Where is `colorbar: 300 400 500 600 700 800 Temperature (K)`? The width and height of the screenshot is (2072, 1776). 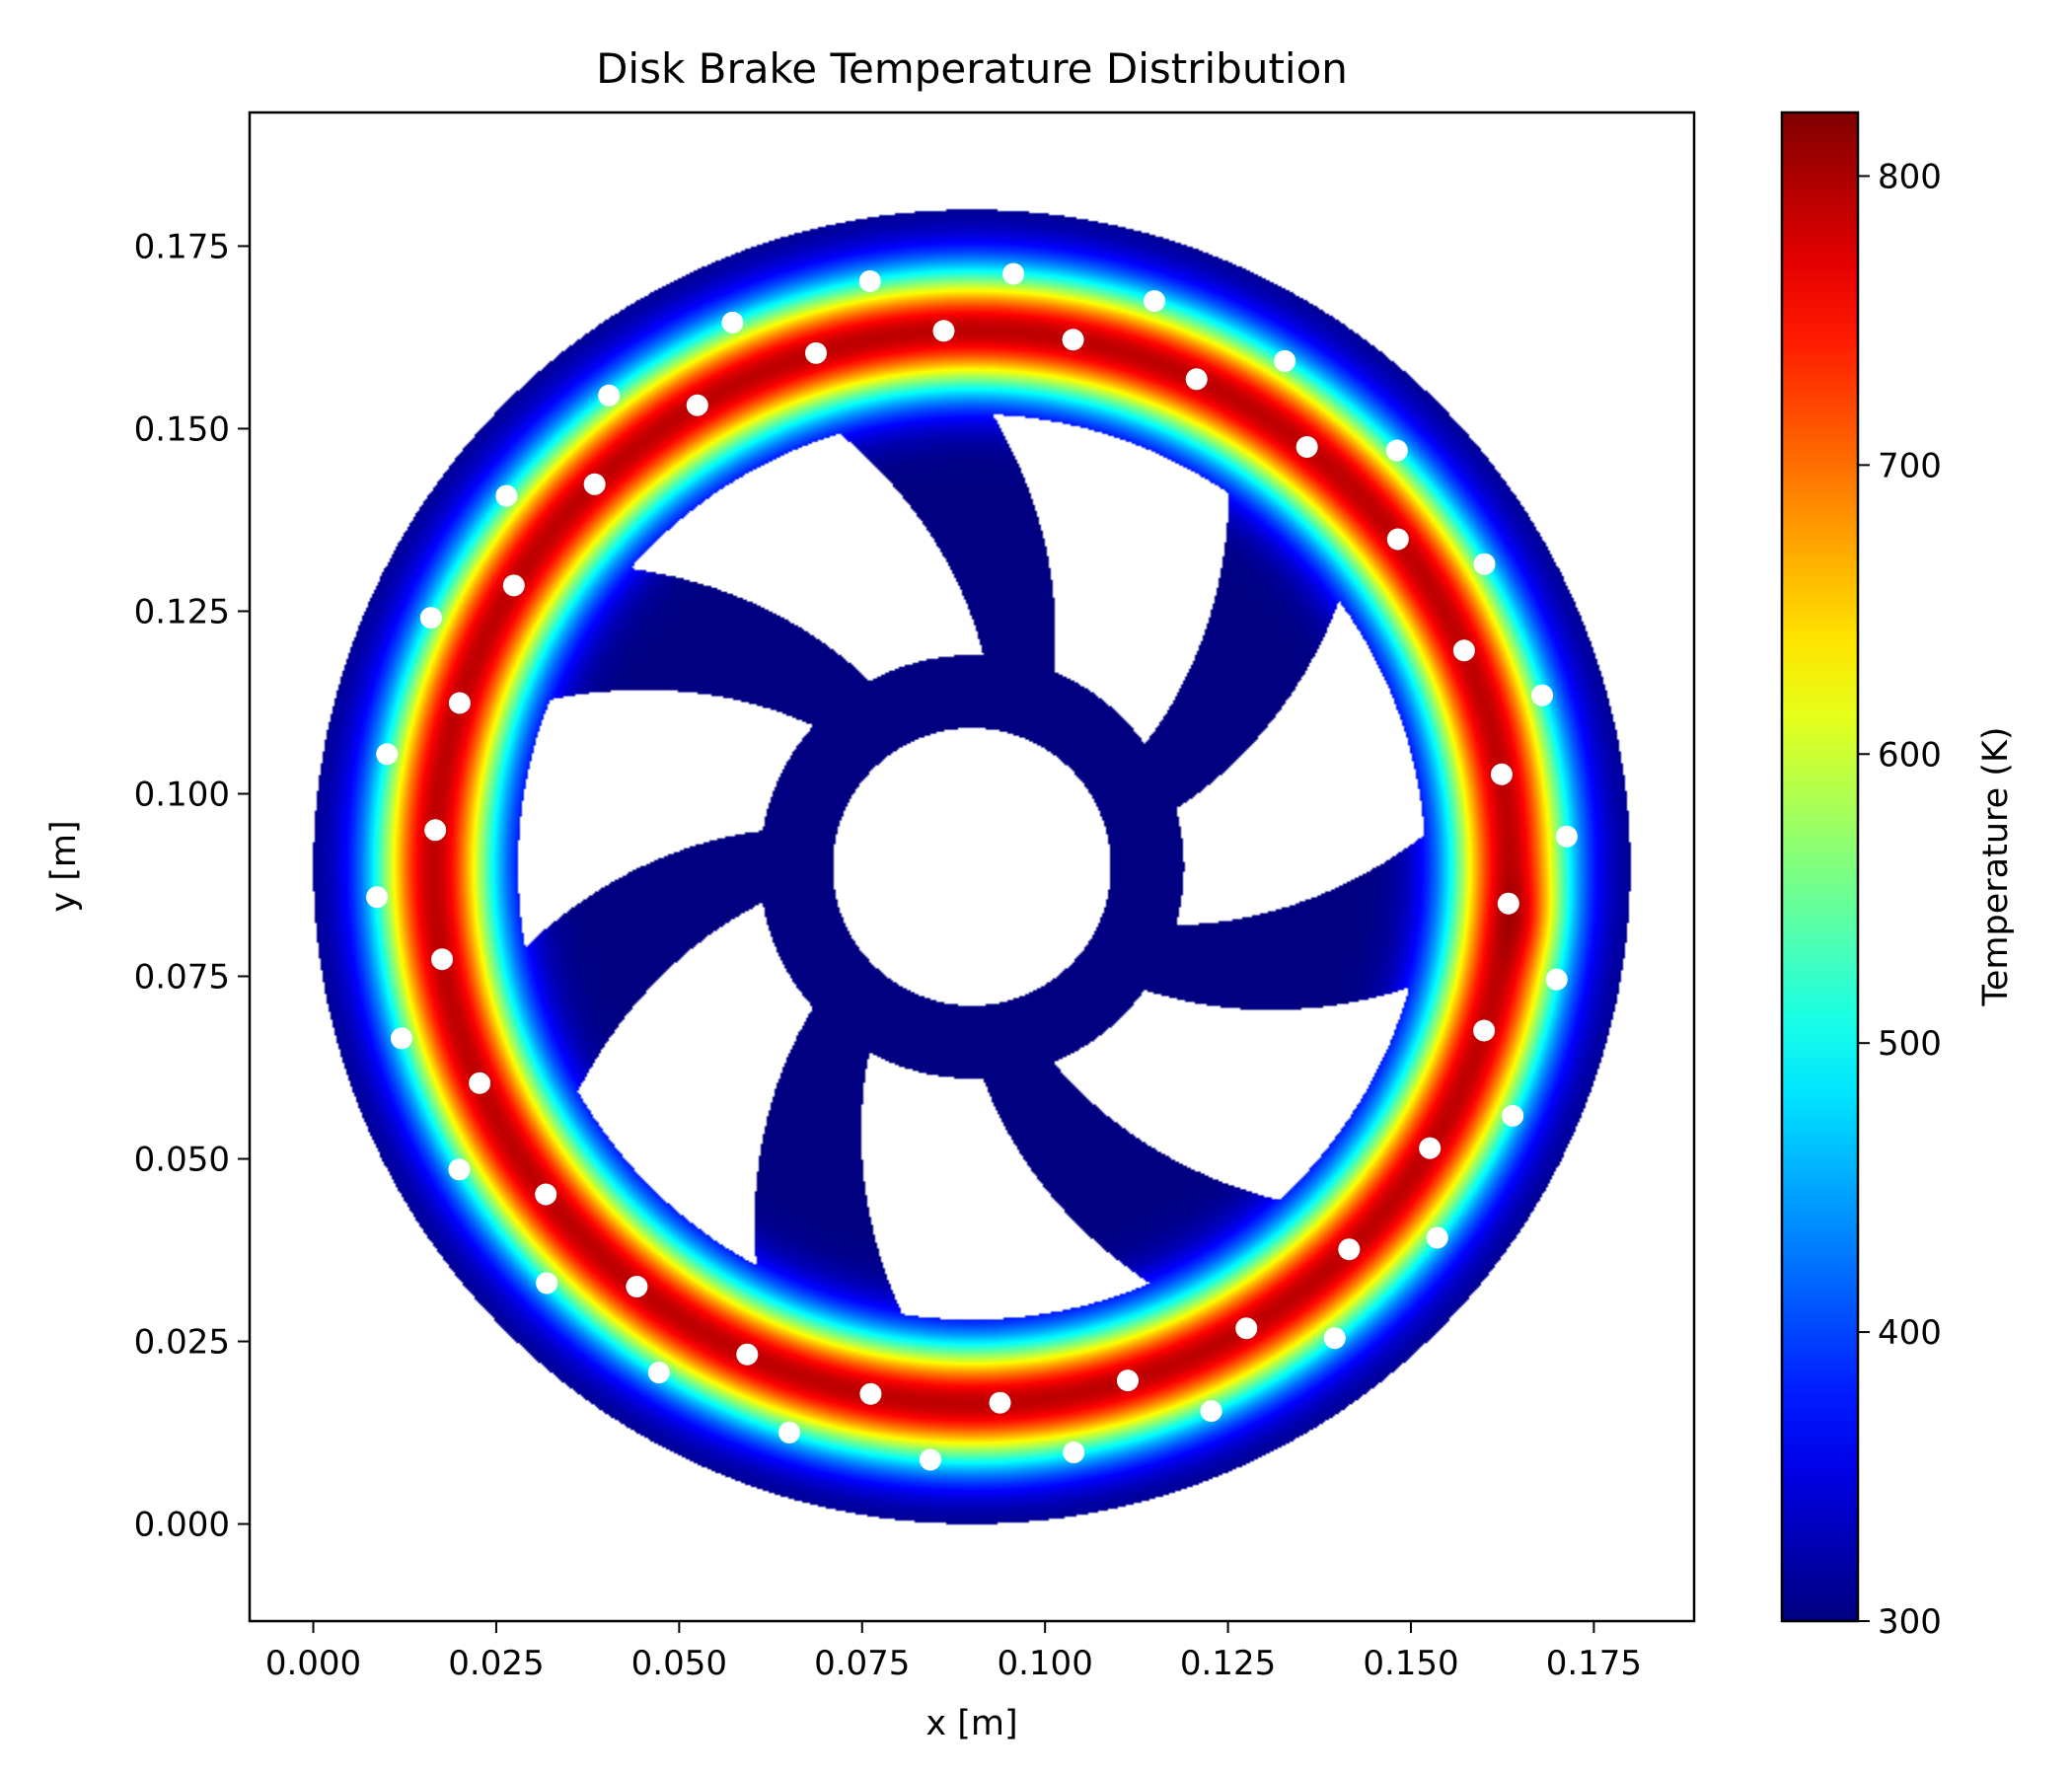 colorbar: 300 400 500 600 700 800 Temperature (K) is located at coordinates (1898, 877).